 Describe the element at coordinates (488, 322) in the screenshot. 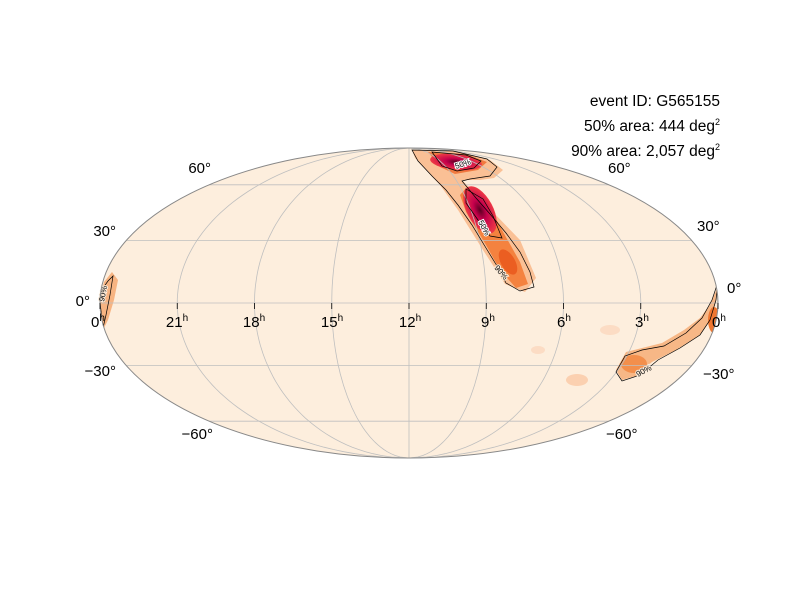

I see `ra-label-9h: 9h` at that location.